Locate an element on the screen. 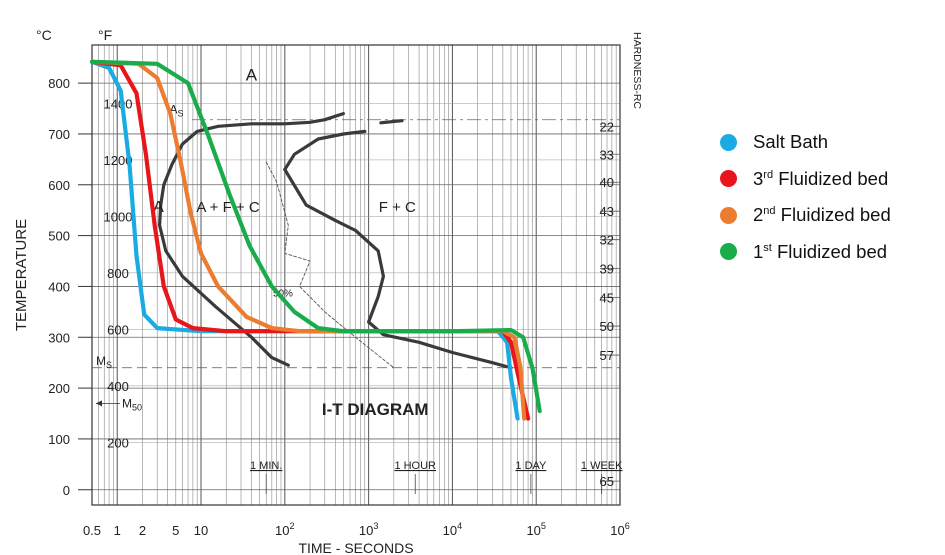 The height and width of the screenshot is (555, 945). y-unit-f: °F is located at coordinates (105, 35).